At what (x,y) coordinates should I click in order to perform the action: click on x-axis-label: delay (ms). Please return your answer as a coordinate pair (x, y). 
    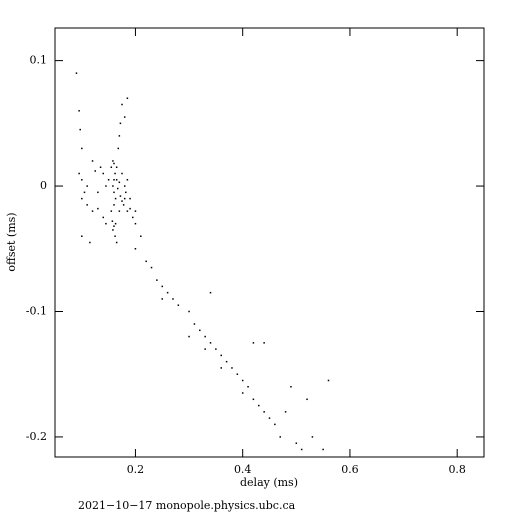
    Looking at the image, I should click on (269, 482).